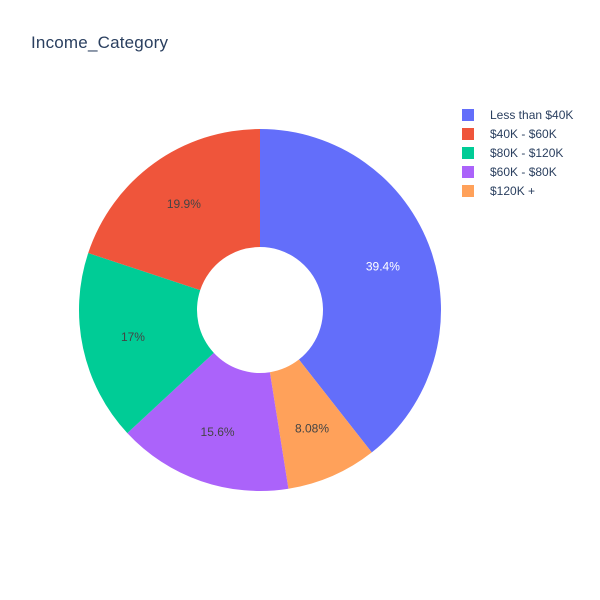 The image size is (600, 600). Describe the element at coordinates (146, 343) in the screenshot. I see `slice-80k-120k` at that location.